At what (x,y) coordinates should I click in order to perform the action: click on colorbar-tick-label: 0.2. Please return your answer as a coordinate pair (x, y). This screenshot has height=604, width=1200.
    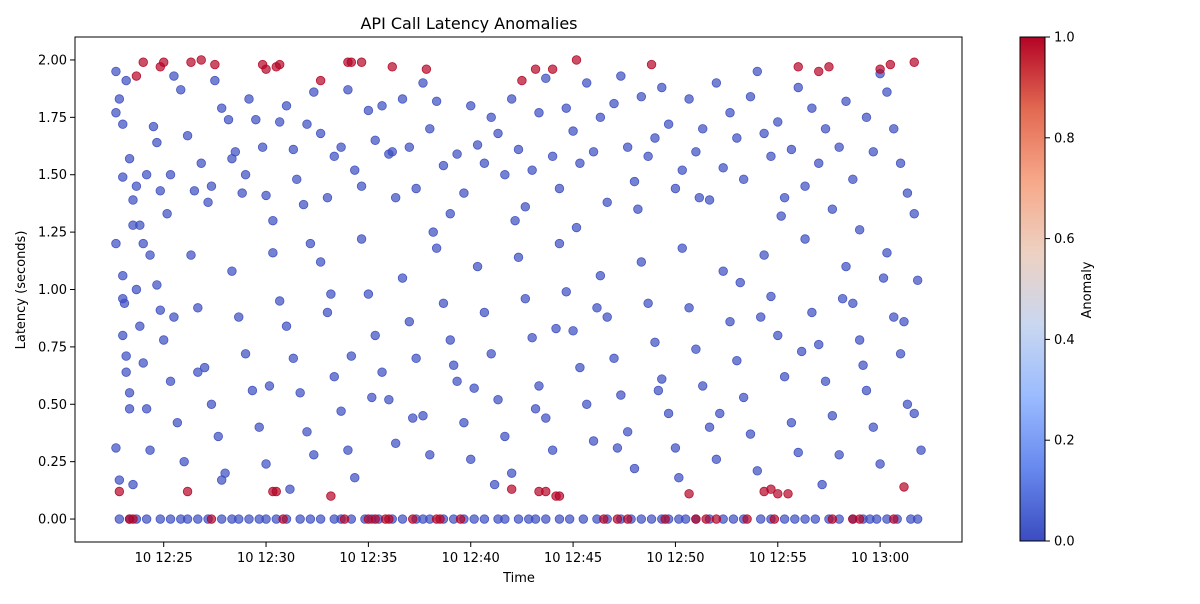
    Looking at the image, I should click on (1064, 441).